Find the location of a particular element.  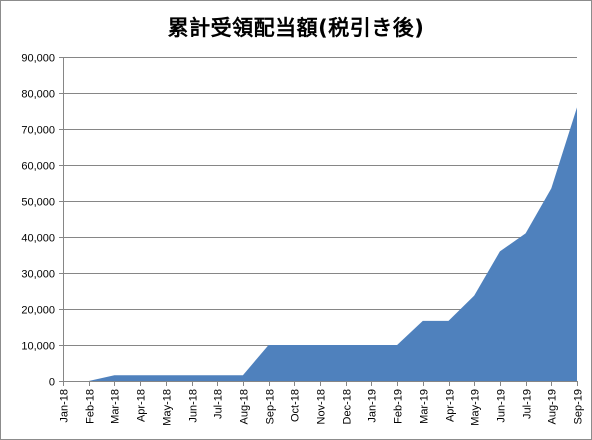

x-tick-label: Dec-18 is located at coordinates (348, 406).